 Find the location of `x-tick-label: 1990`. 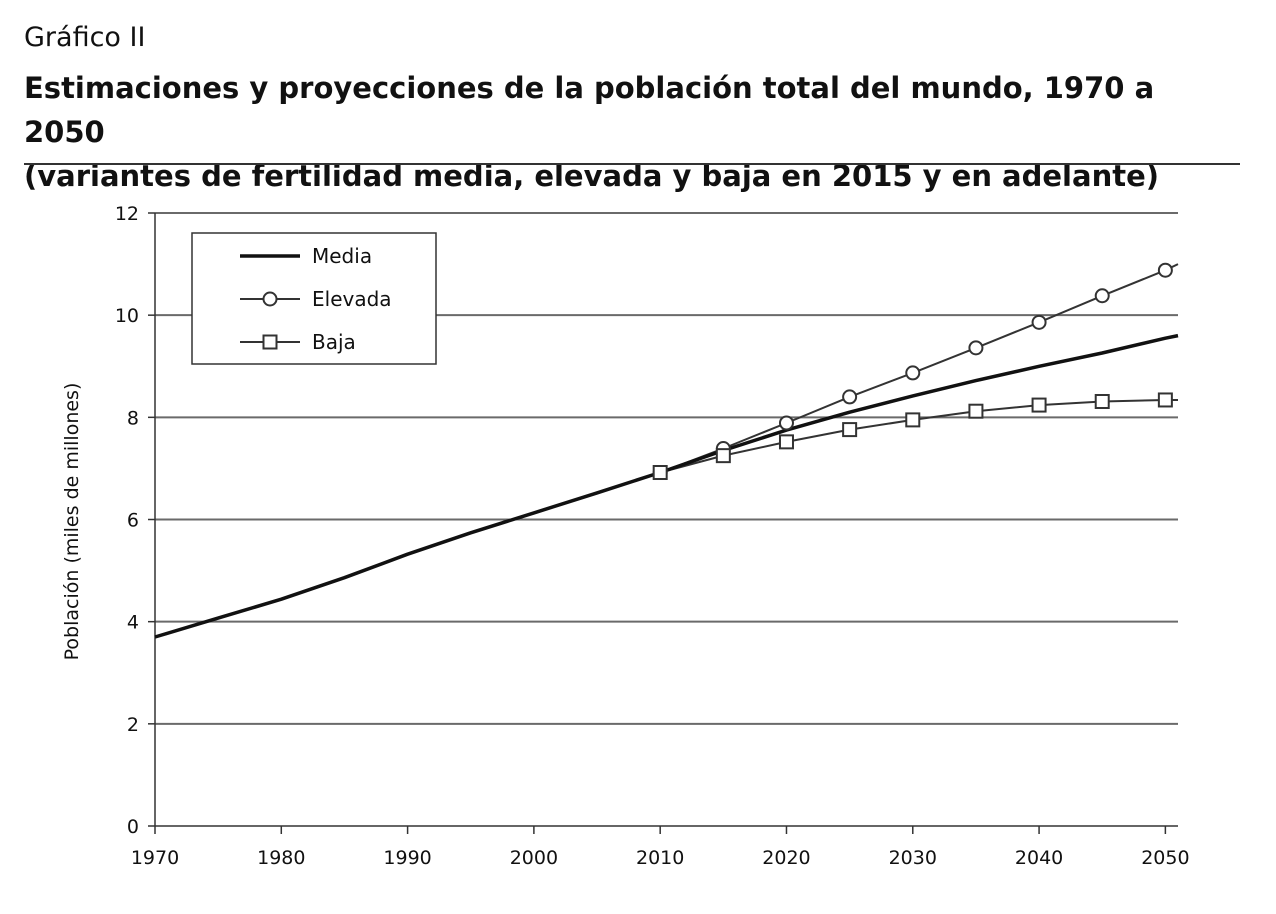

x-tick-label: 1990 is located at coordinates (407, 858).